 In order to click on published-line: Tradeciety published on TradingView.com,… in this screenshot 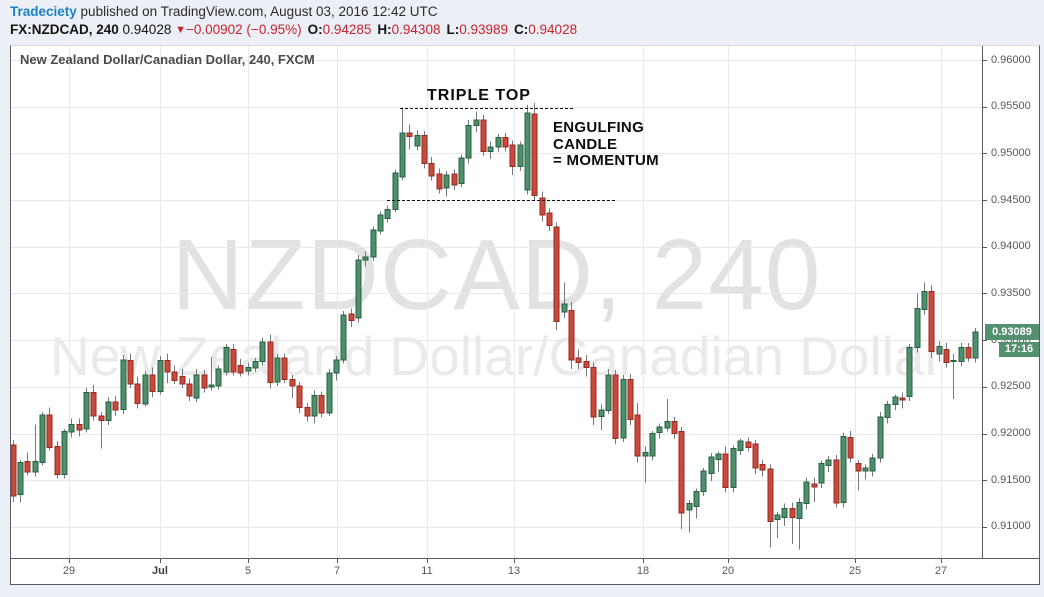, I will do `click(224, 11)`.